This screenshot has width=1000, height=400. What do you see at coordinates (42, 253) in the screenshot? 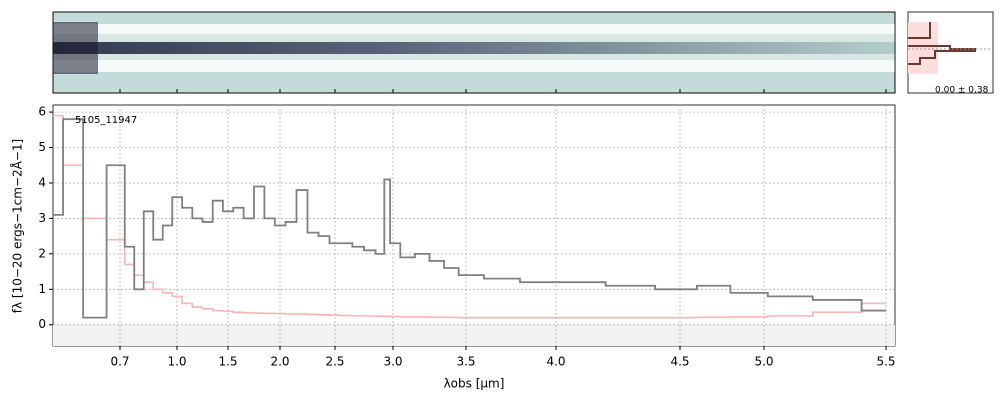
I see `y-tick-label: 2` at bounding box center [42, 253].